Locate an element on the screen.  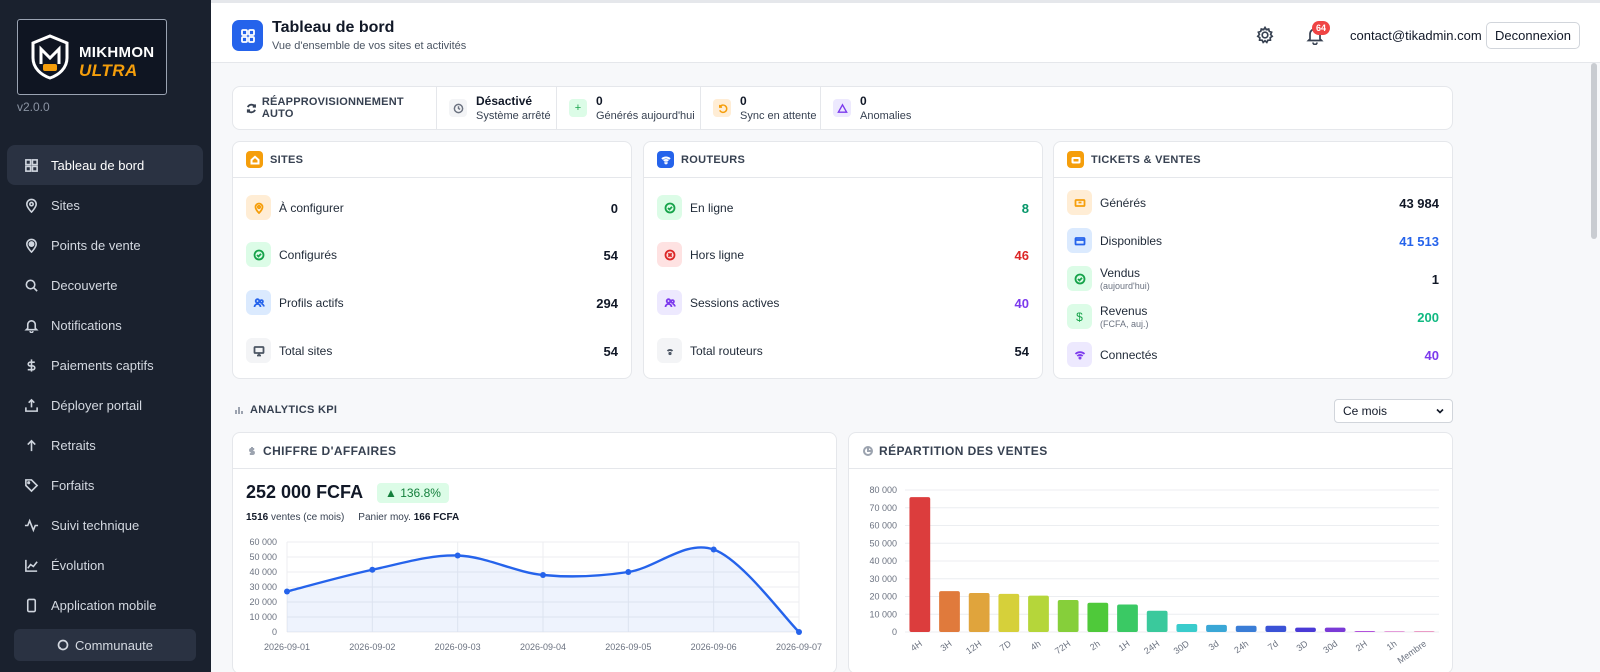
dashboard-icon is located at coordinates (247, 35).